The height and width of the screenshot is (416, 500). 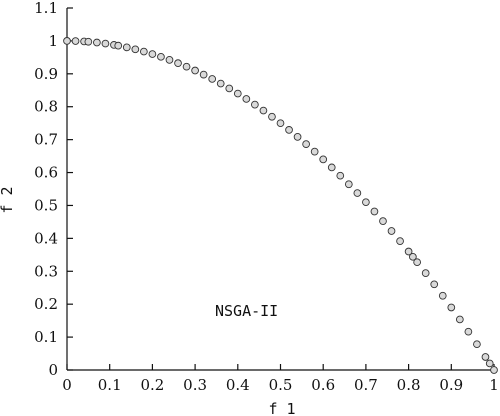 I want to click on y-tick-label: 0.3, so click(x=46, y=271).